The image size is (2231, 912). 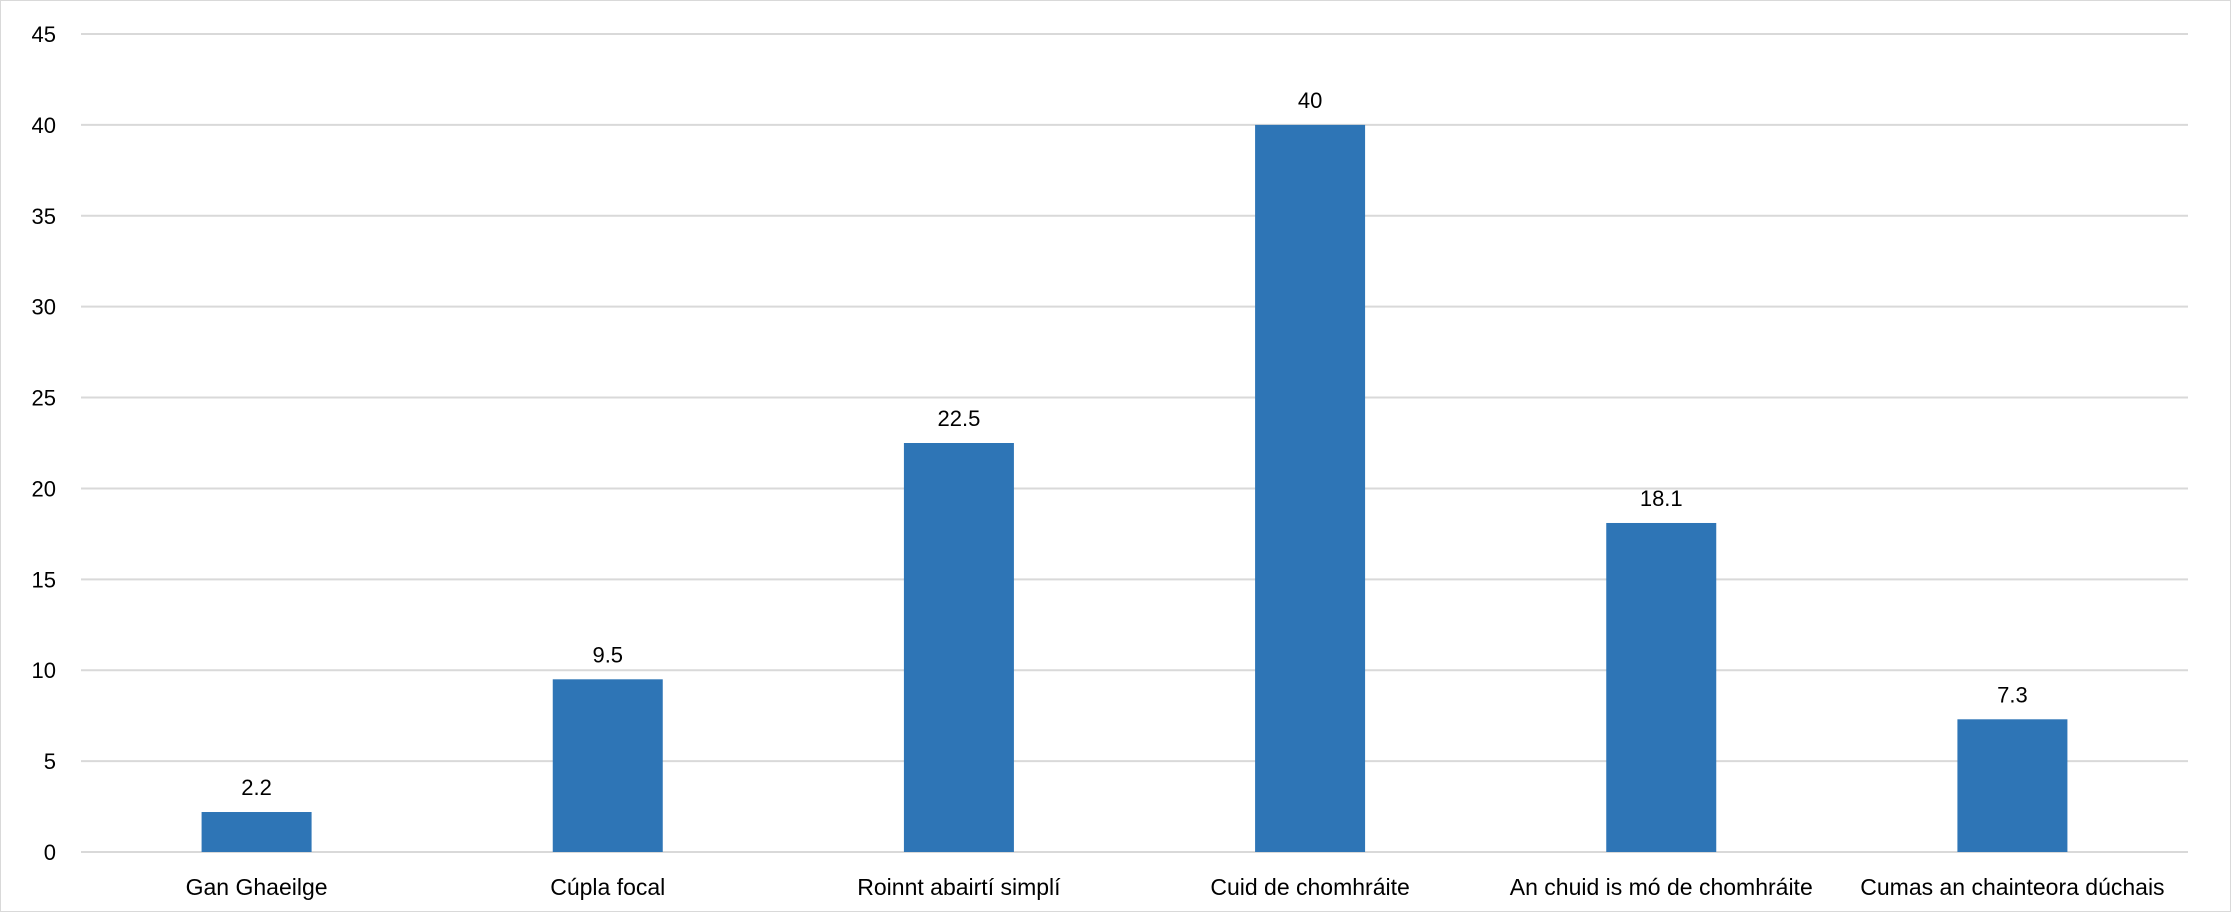 What do you see at coordinates (44, 398) in the screenshot?
I see `y-tick-label: 25` at bounding box center [44, 398].